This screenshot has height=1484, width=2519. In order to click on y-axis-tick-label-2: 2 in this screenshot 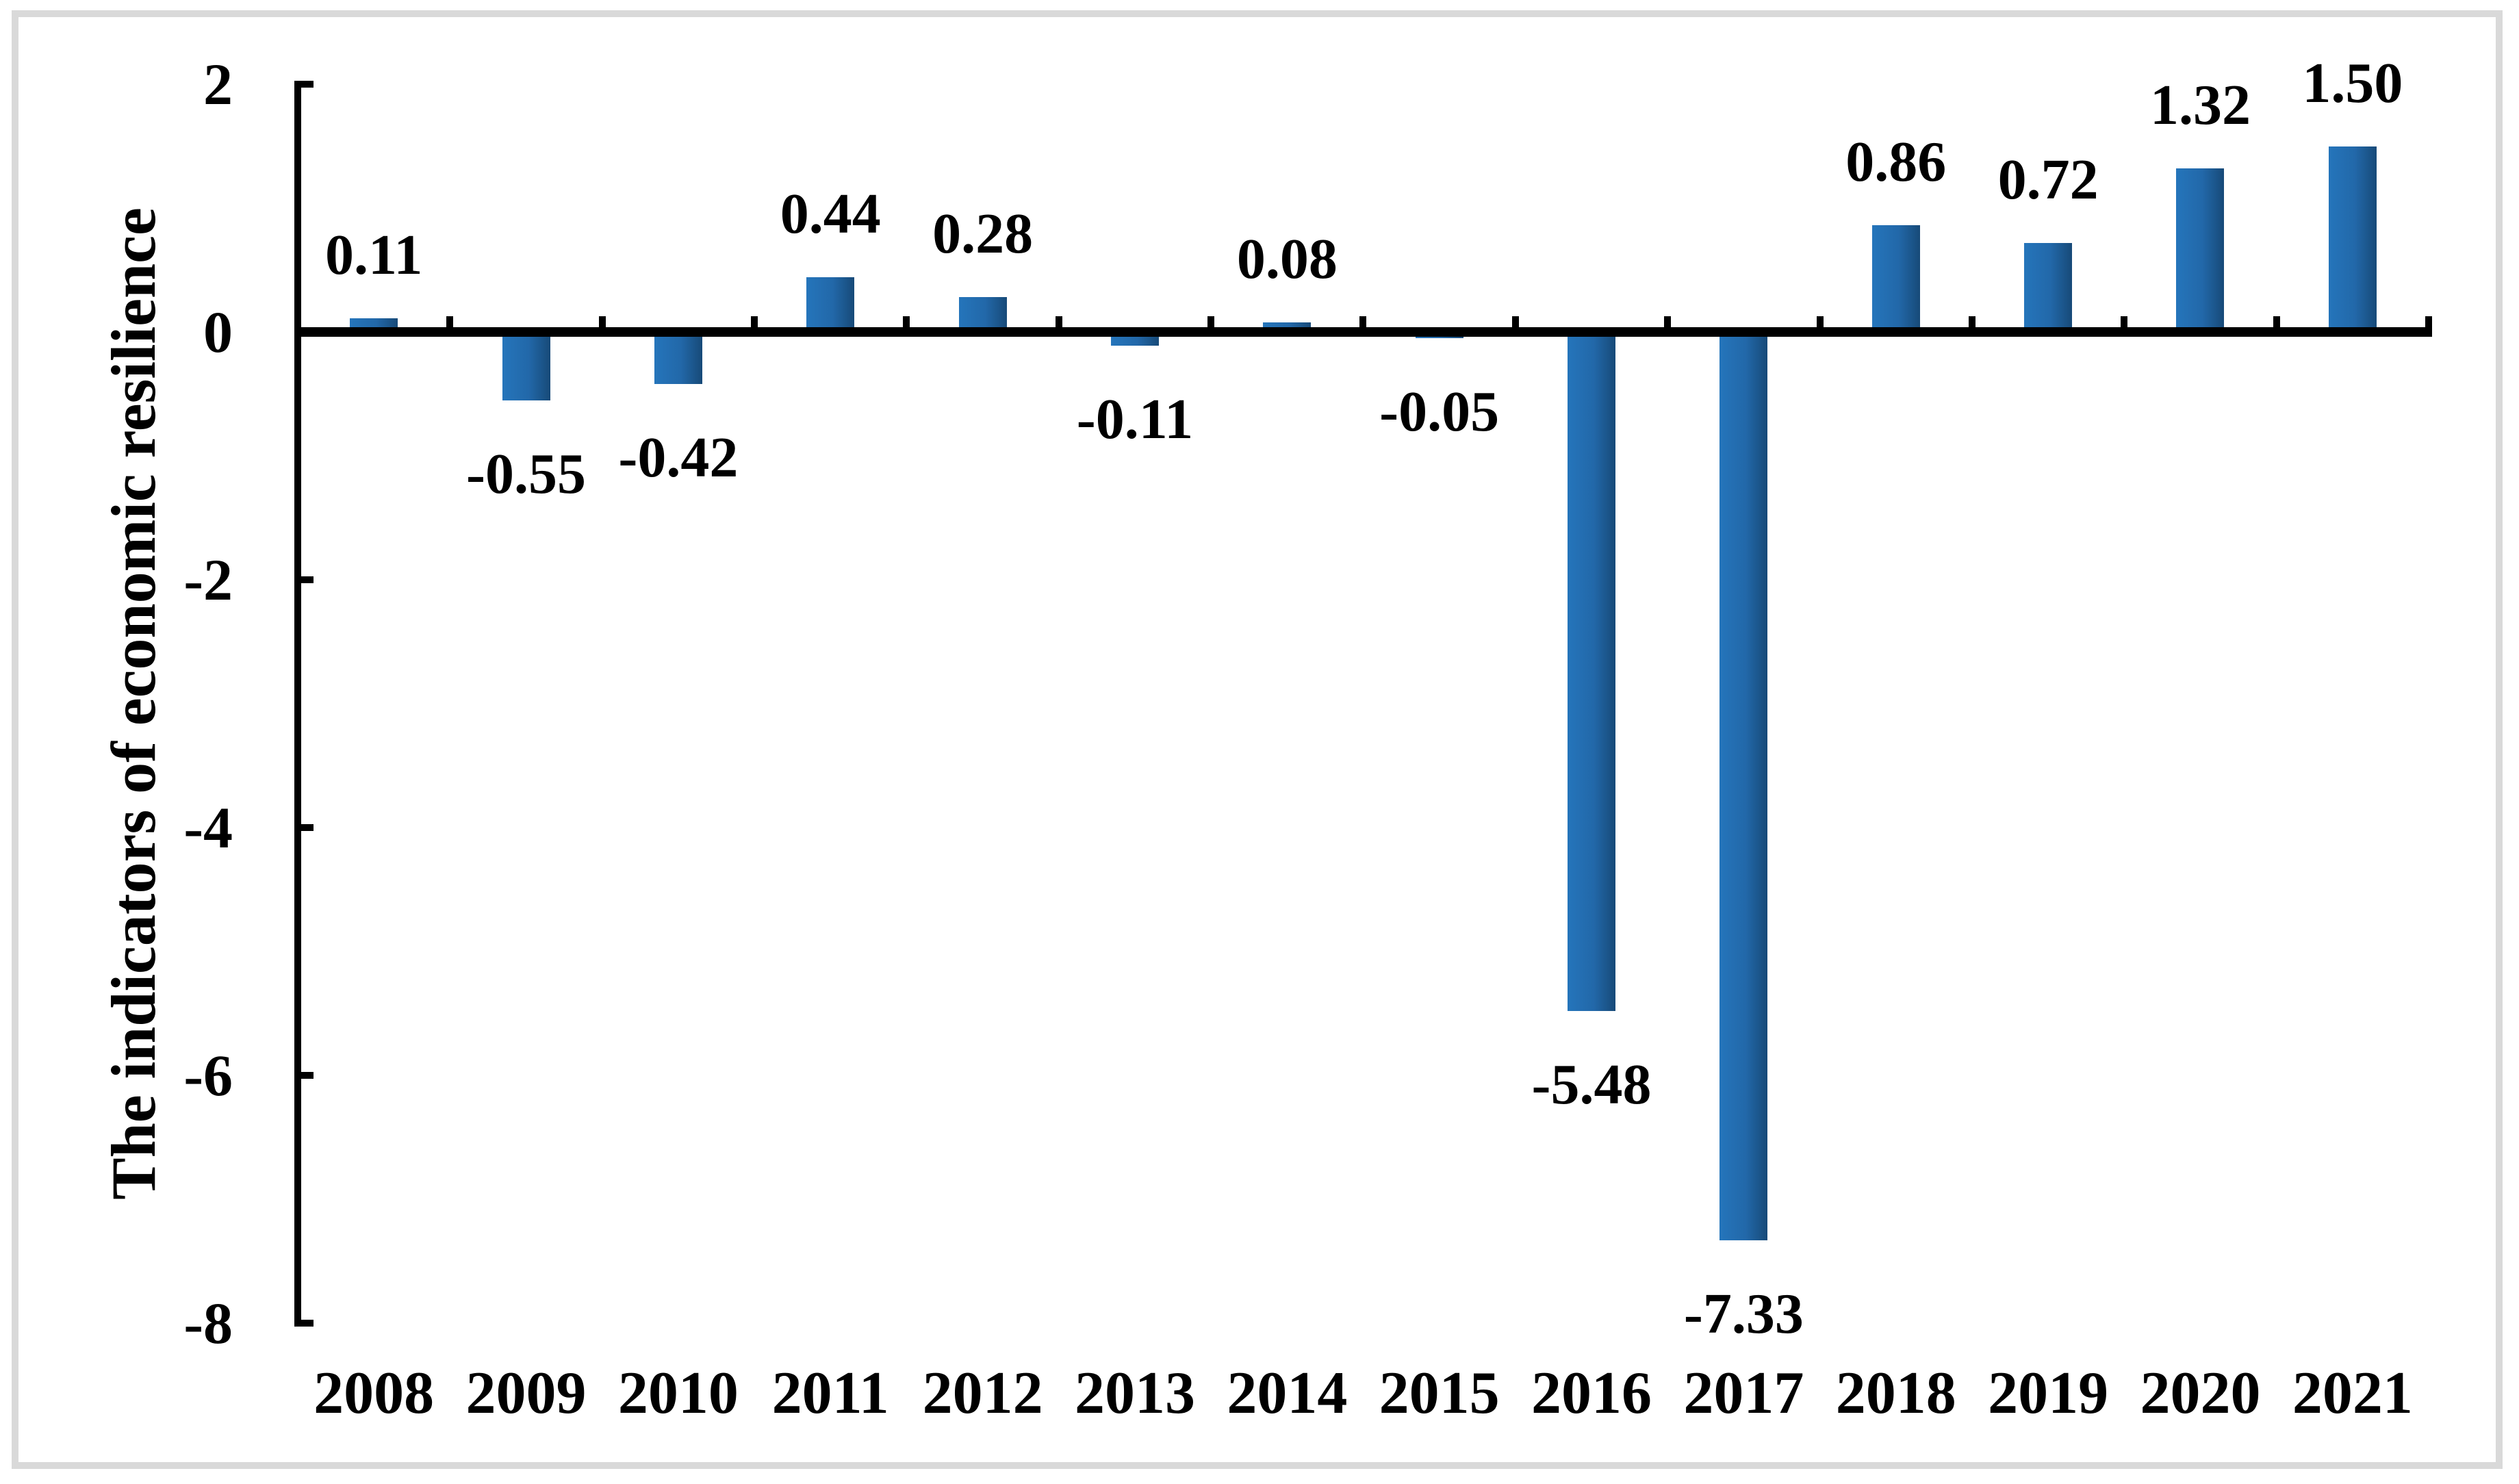, I will do `click(218, 84)`.